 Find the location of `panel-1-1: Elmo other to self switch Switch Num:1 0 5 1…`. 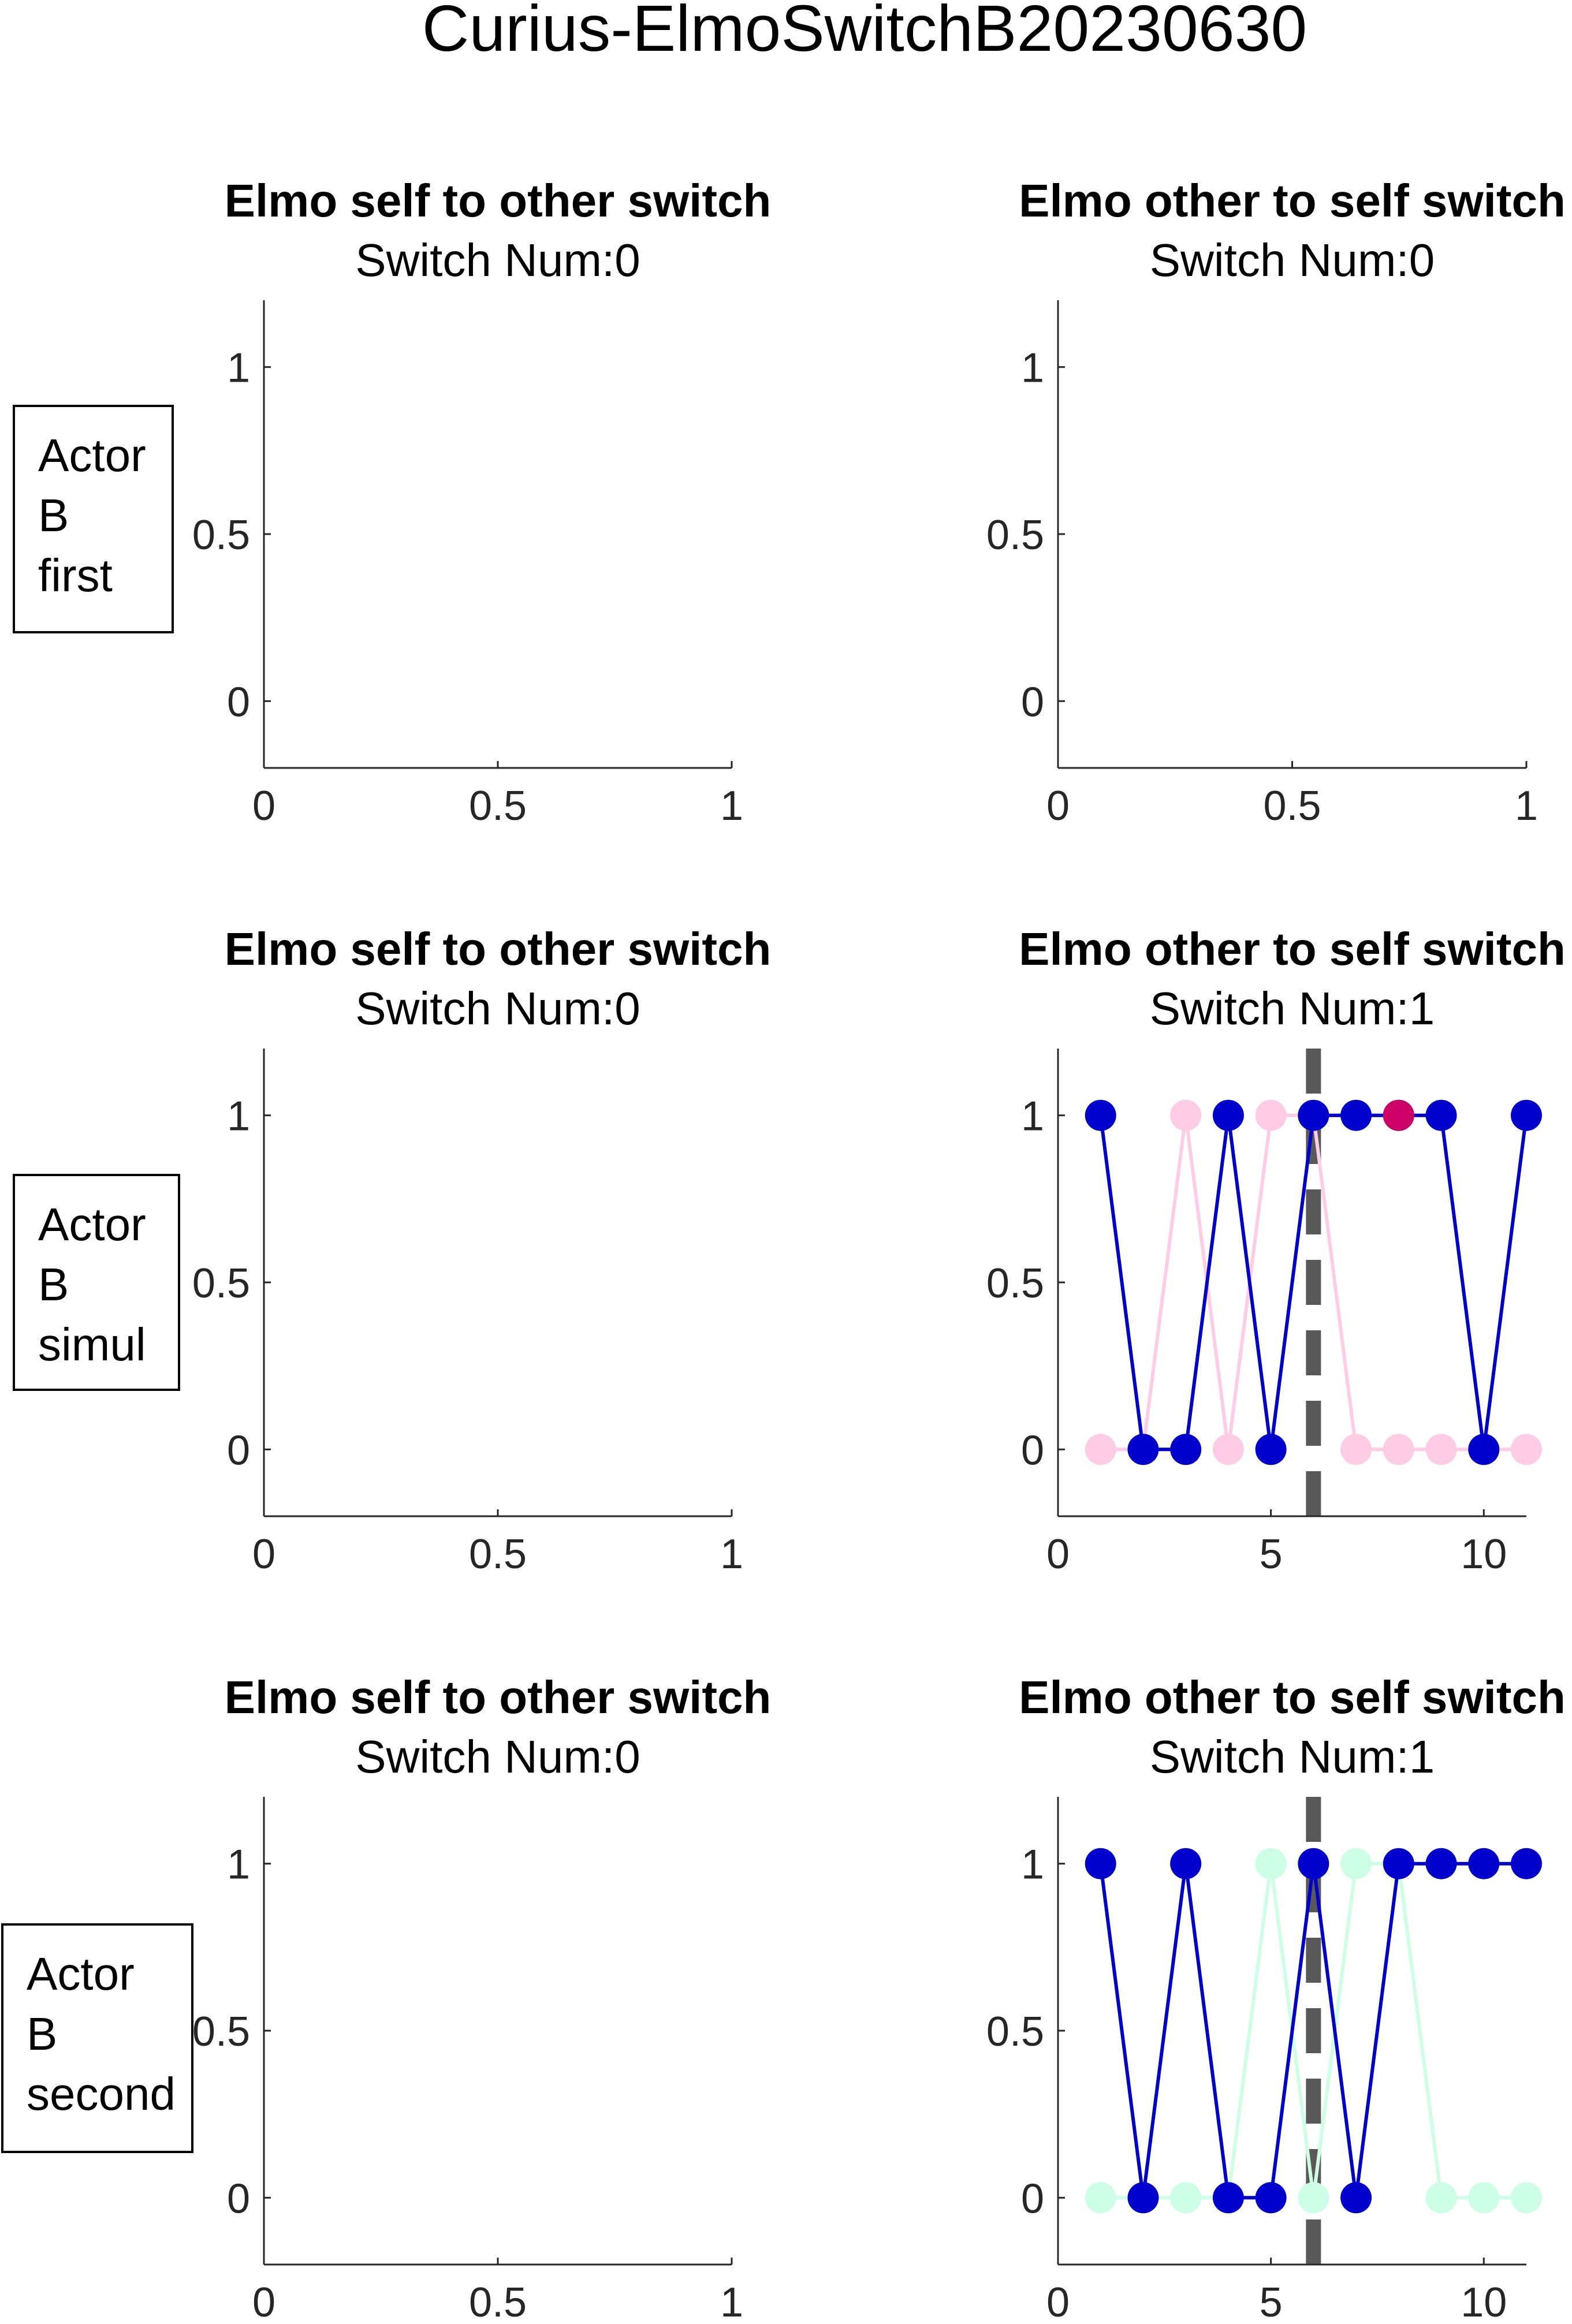

panel-1-1: Elmo other to self switch Switch Num:1 0 5 1… is located at coordinates (1276, 1250).